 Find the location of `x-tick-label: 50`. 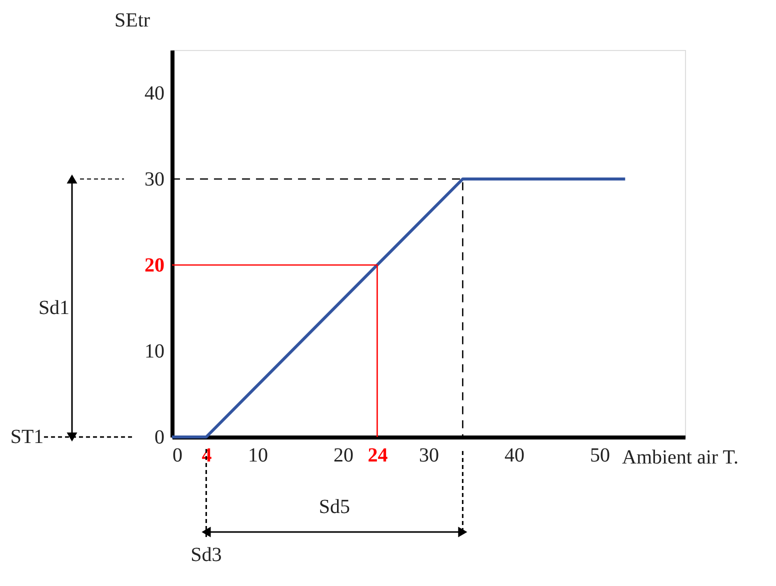

x-tick-label: 50 is located at coordinates (600, 455).